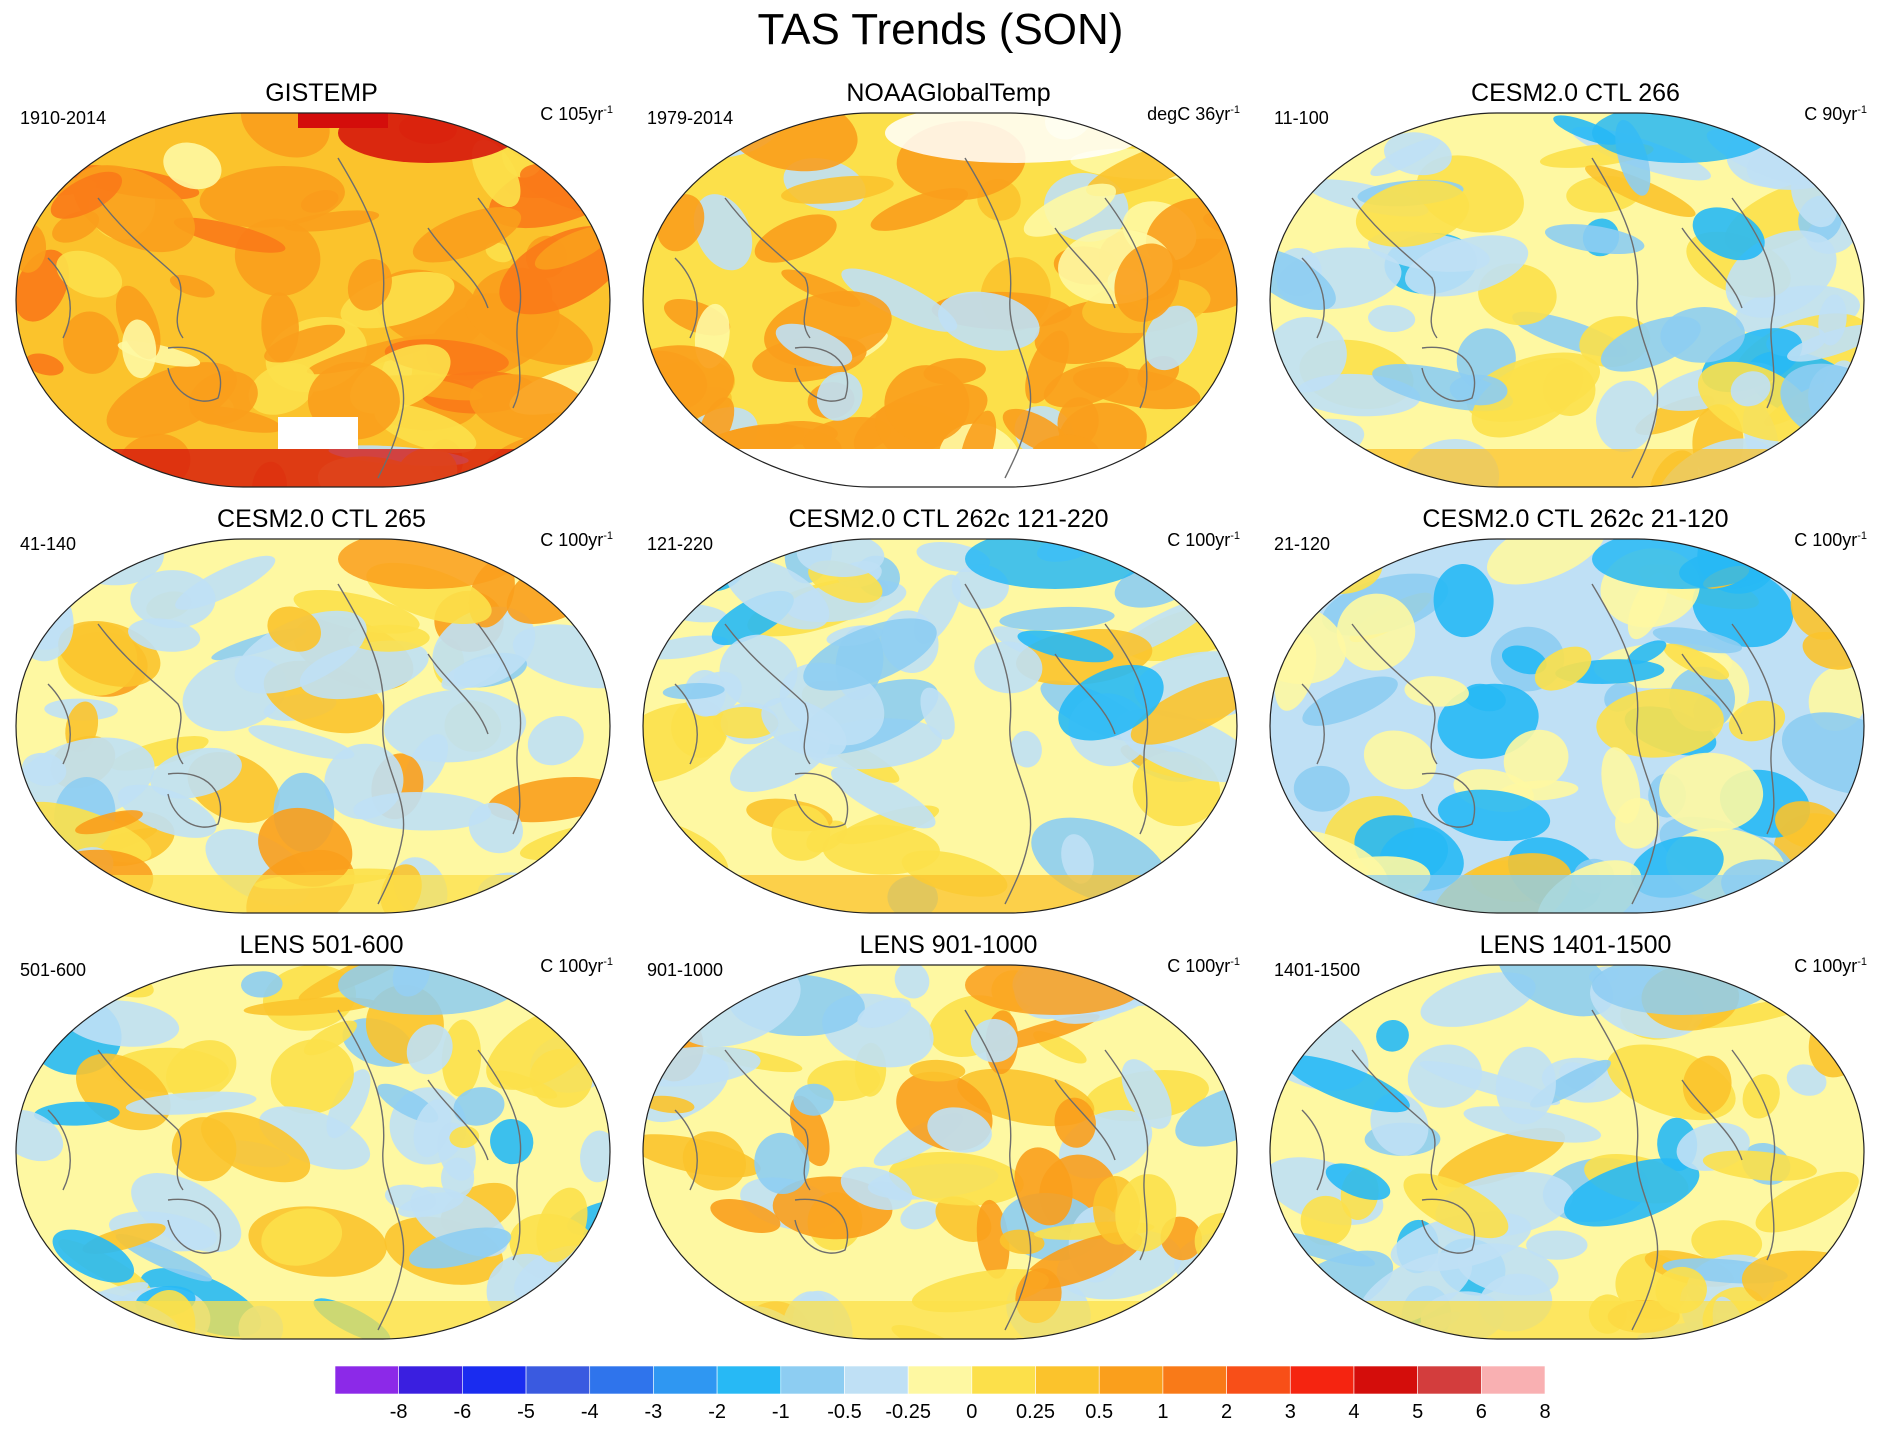 This screenshot has width=1881, height=1430. Describe the element at coordinates (690, 118) in the screenshot. I see `panel-period: 1979-2014` at that location.